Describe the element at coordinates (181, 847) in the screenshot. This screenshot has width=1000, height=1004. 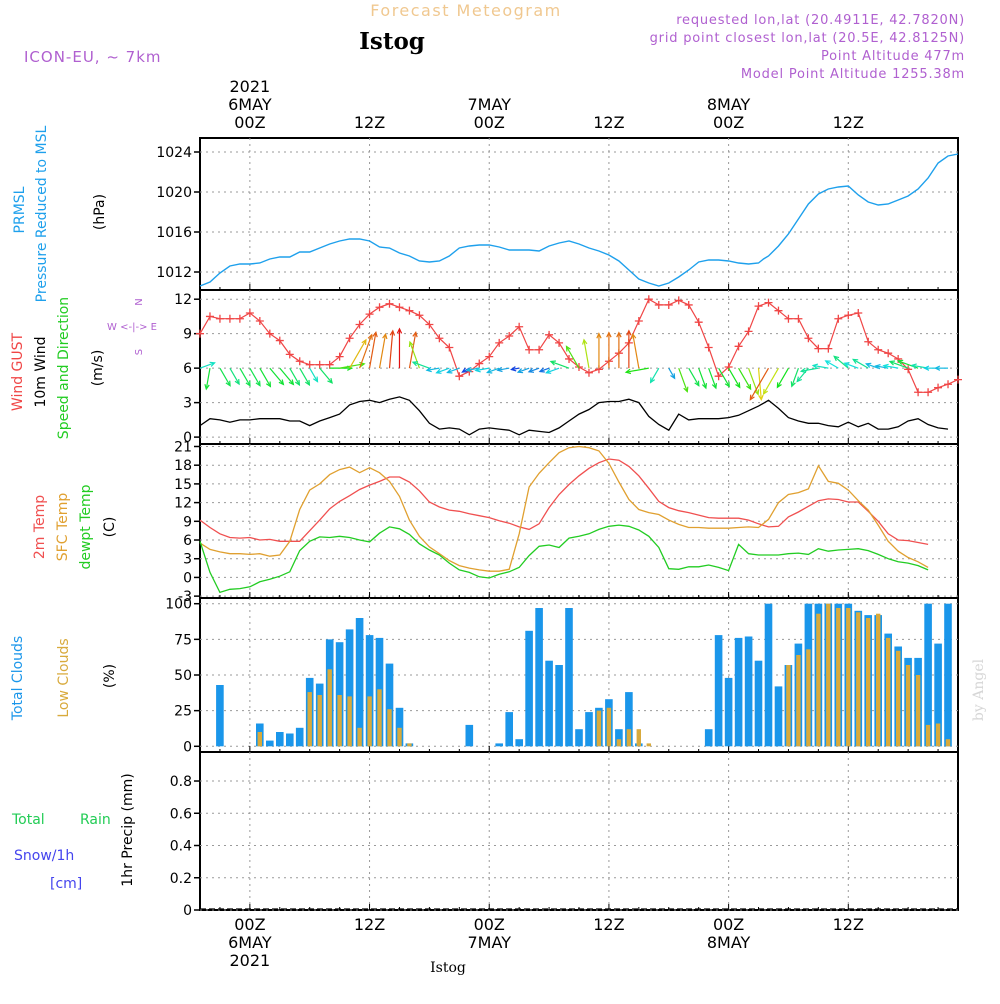
I see `precip-ytick-label: 0.4` at that location.